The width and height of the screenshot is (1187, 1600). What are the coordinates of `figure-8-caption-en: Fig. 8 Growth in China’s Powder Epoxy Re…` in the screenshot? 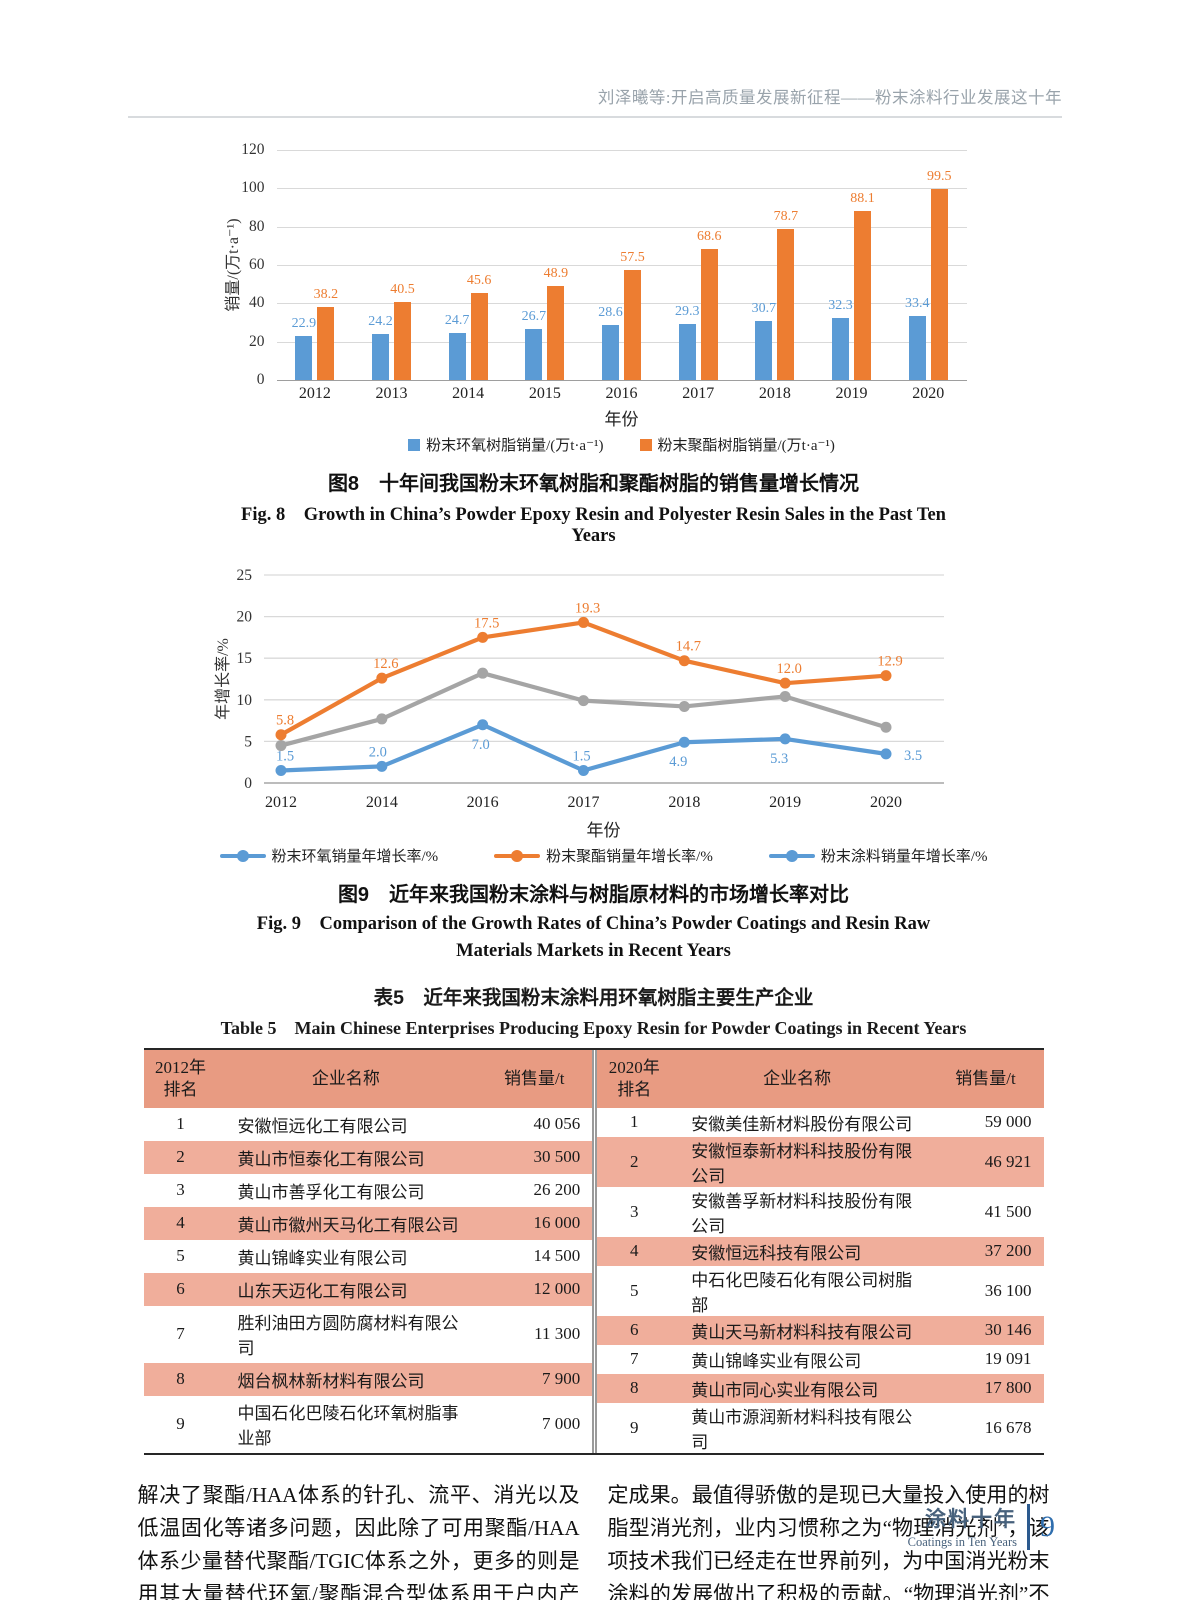 It's located at (593, 525).